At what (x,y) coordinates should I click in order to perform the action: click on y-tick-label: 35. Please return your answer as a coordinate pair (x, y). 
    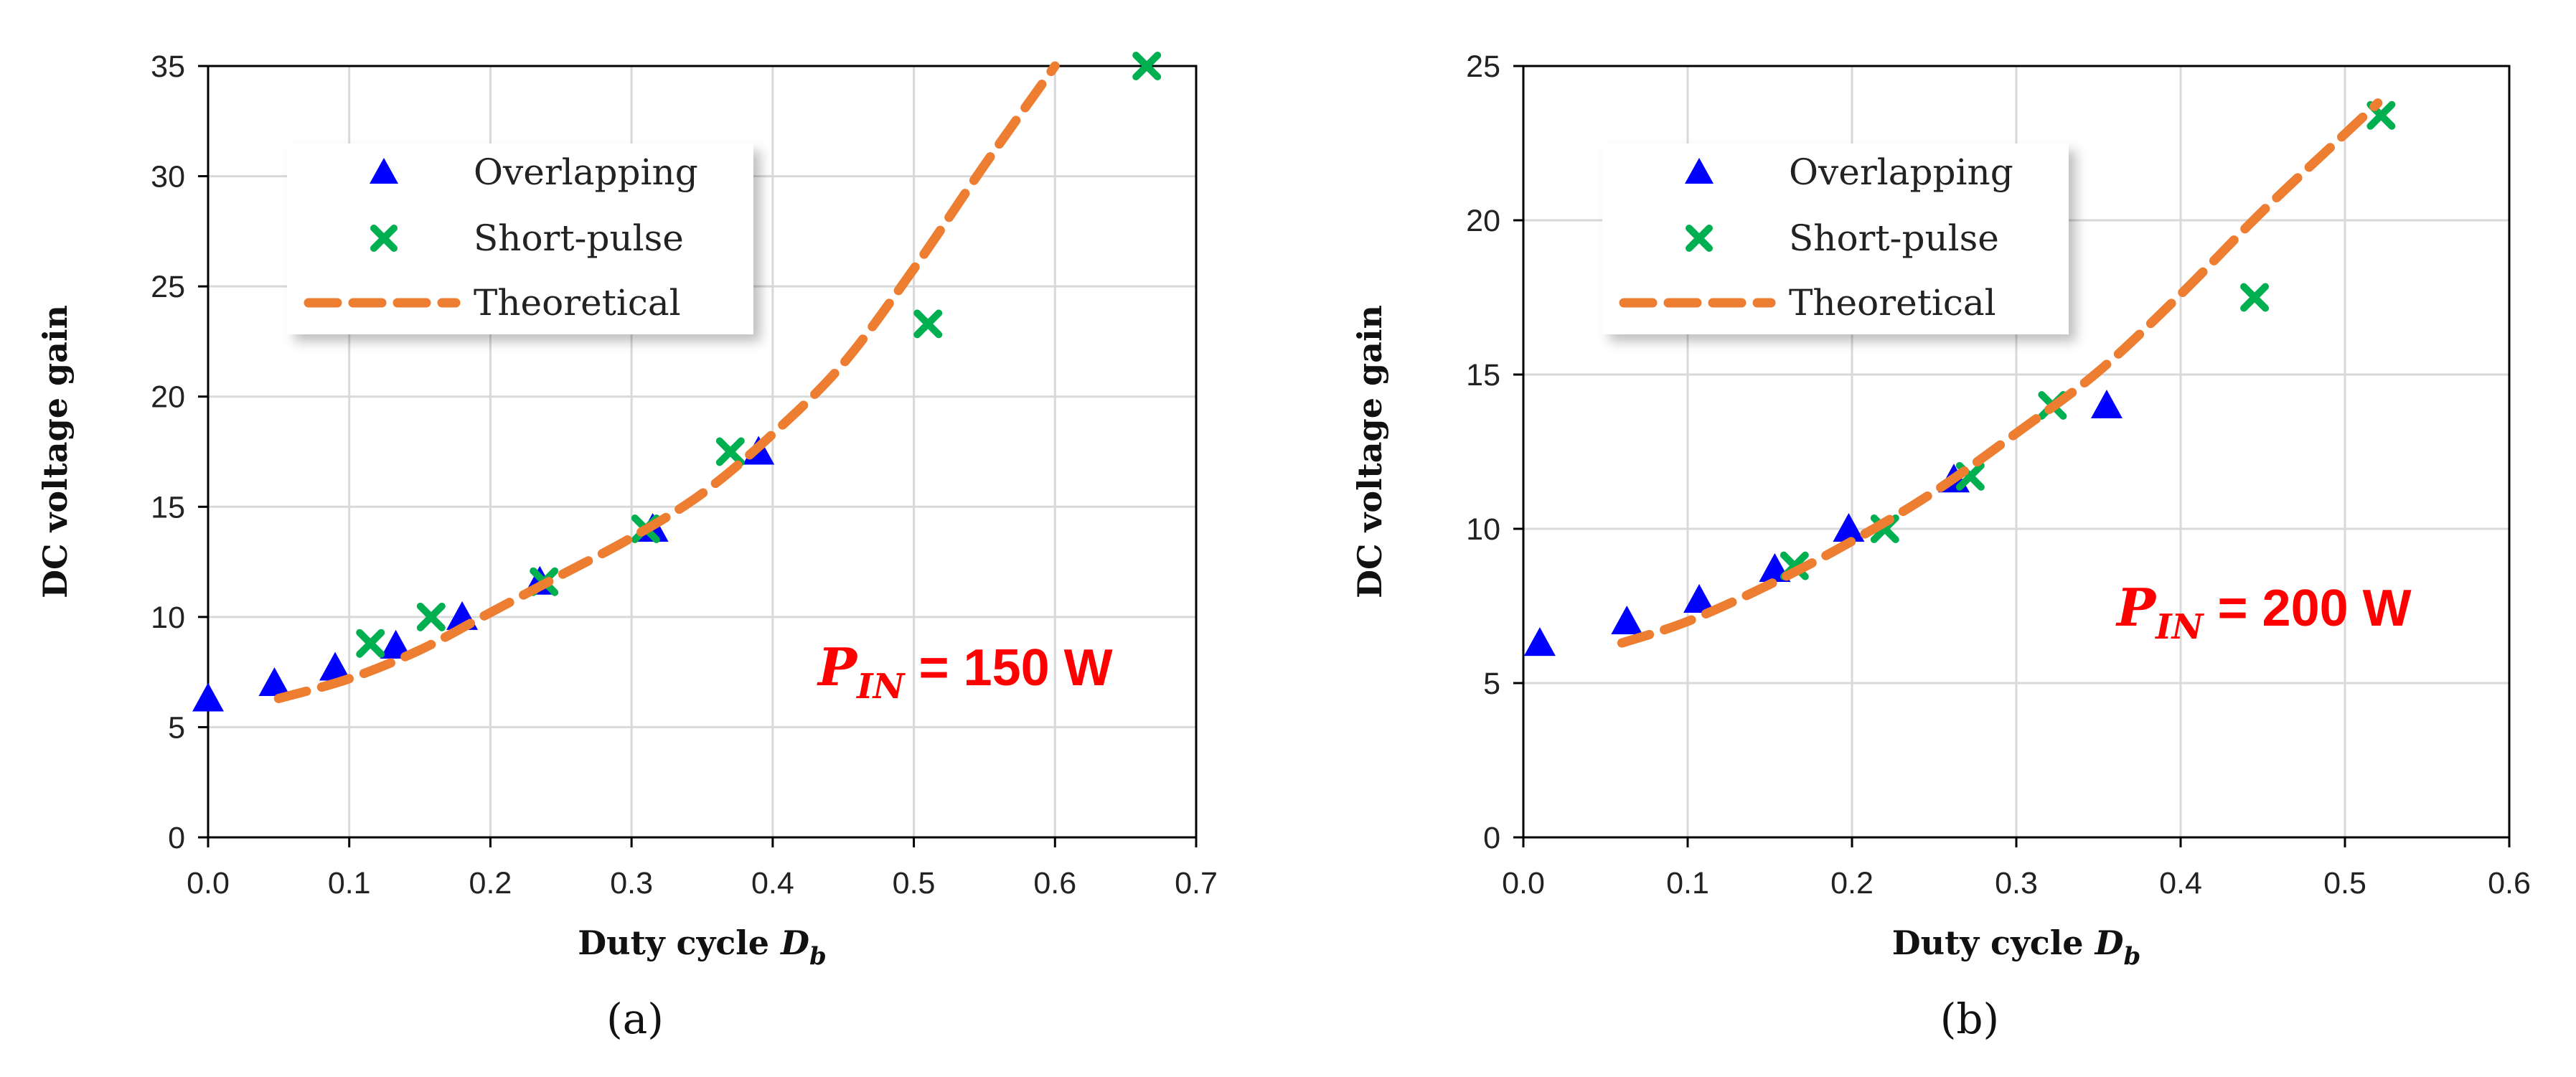
    Looking at the image, I should click on (168, 67).